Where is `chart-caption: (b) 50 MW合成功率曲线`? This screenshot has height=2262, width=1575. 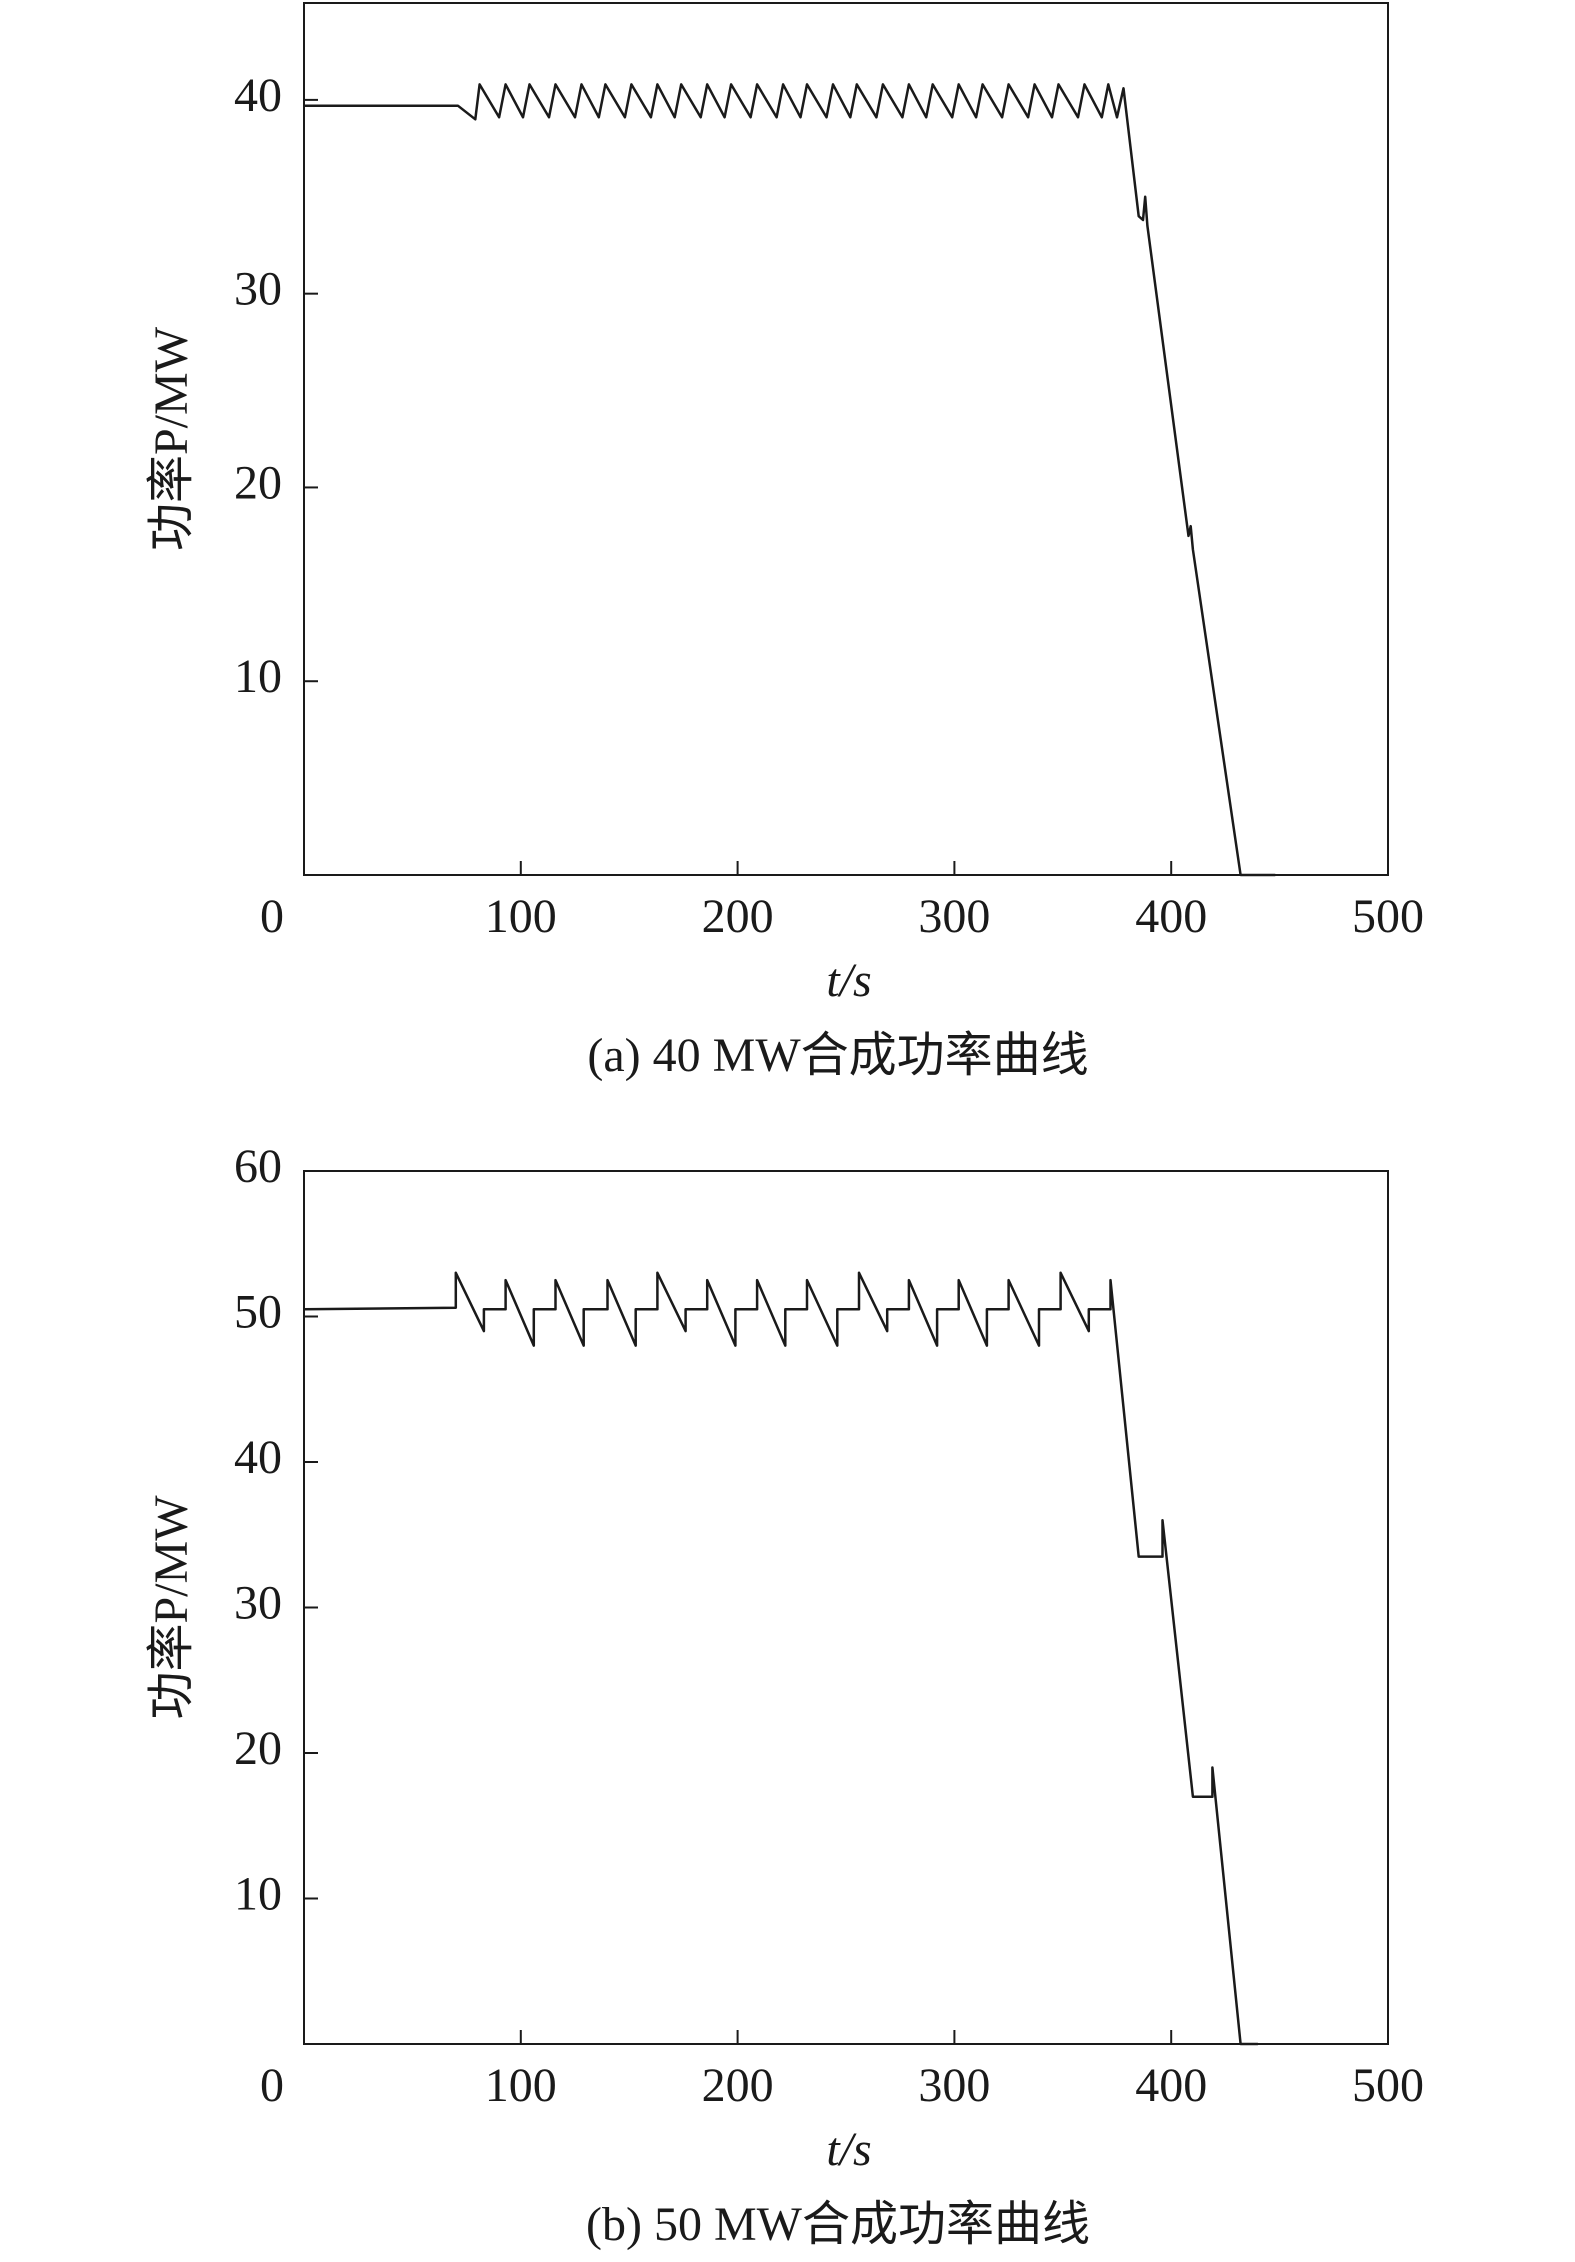 chart-caption: (b) 50 MW合成功率曲线 is located at coordinates (838, 2224).